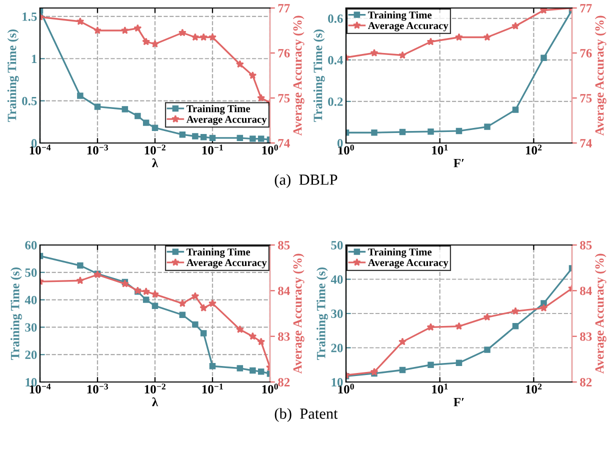  What do you see at coordinates (335, 18) in the screenshot?
I see `y-tick-label: 0.6` at bounding box center [335, 18].